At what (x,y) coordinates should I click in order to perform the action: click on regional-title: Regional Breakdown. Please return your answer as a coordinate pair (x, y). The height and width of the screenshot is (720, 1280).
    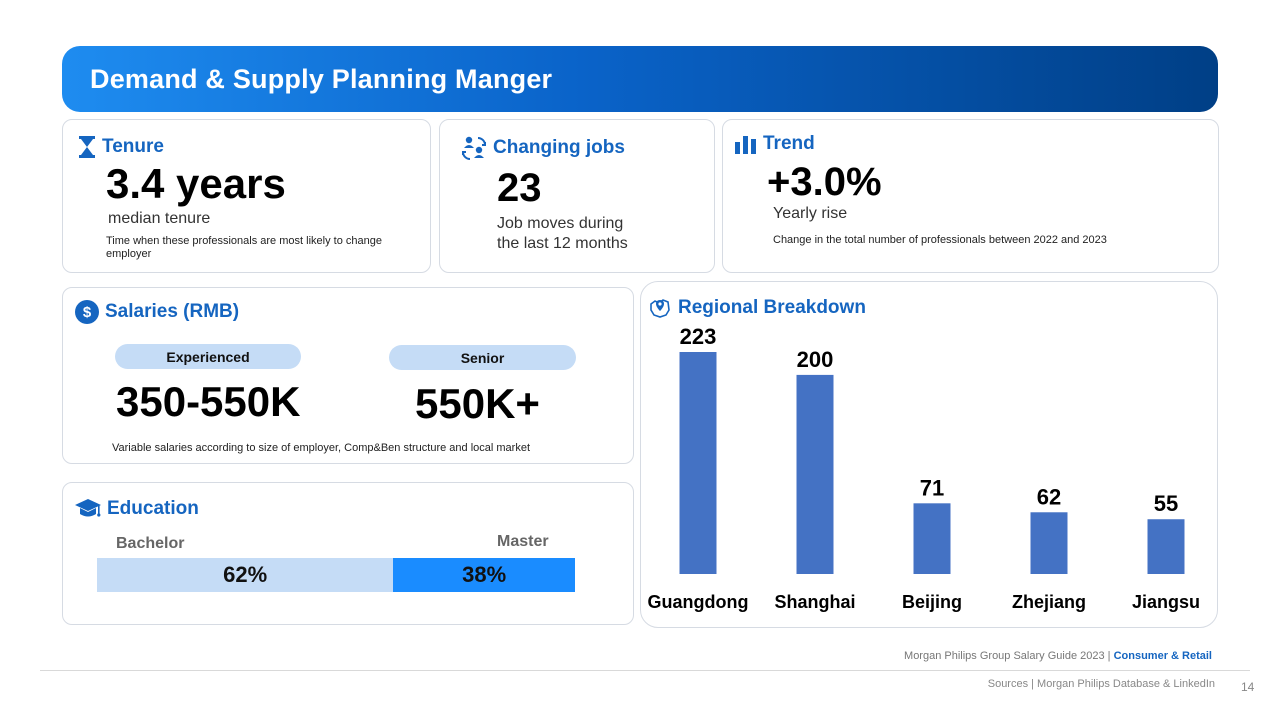
    Looking at the image, I should click on (757, 308).